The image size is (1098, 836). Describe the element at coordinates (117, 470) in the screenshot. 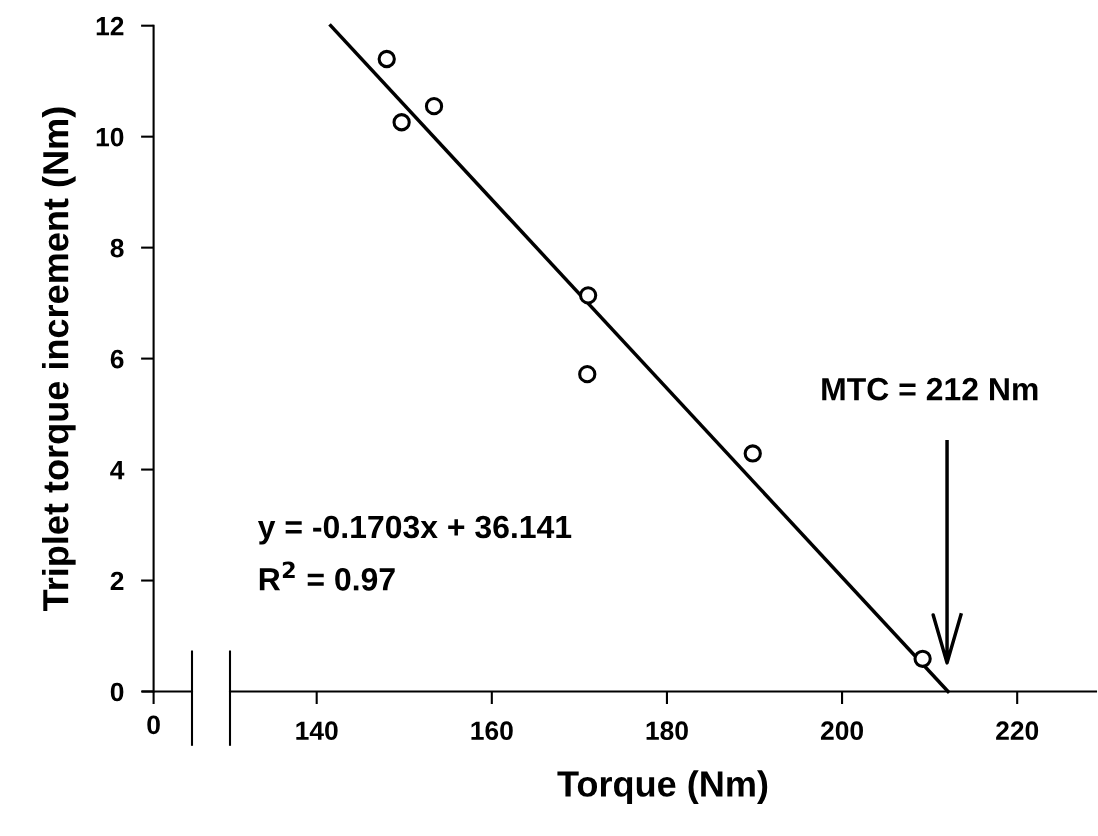

I see `y-tick-label: 4` at that location.